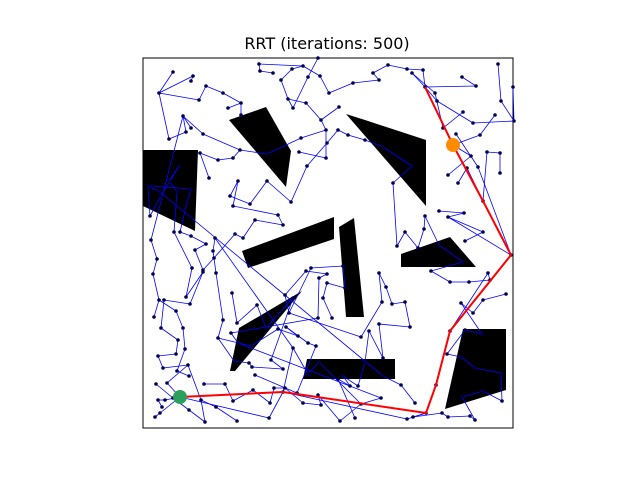 This screenshot has width=640, height=480. Describe the element at coordinates (326, 43) in the screenshot. I see `chart-title: RRT (iterations: 500)` at that location.